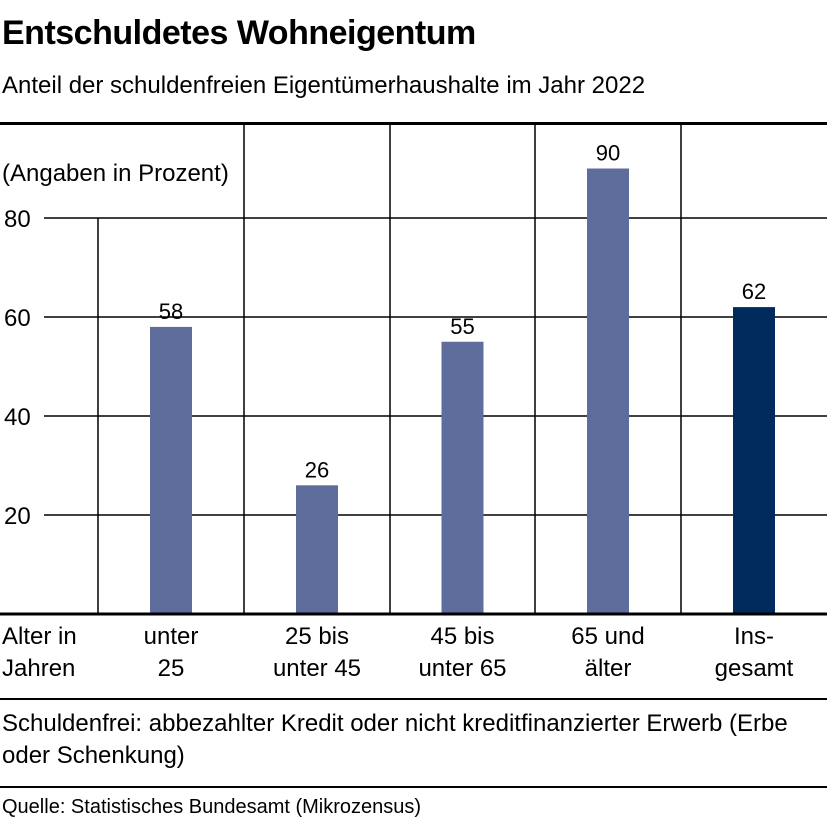 This screenshot has width=827, height=825. What do you see at coordinates (754, 668) in the screenshot?
I see `x-tick-label-4-1: gesamt` at bounding box center [754, 668].